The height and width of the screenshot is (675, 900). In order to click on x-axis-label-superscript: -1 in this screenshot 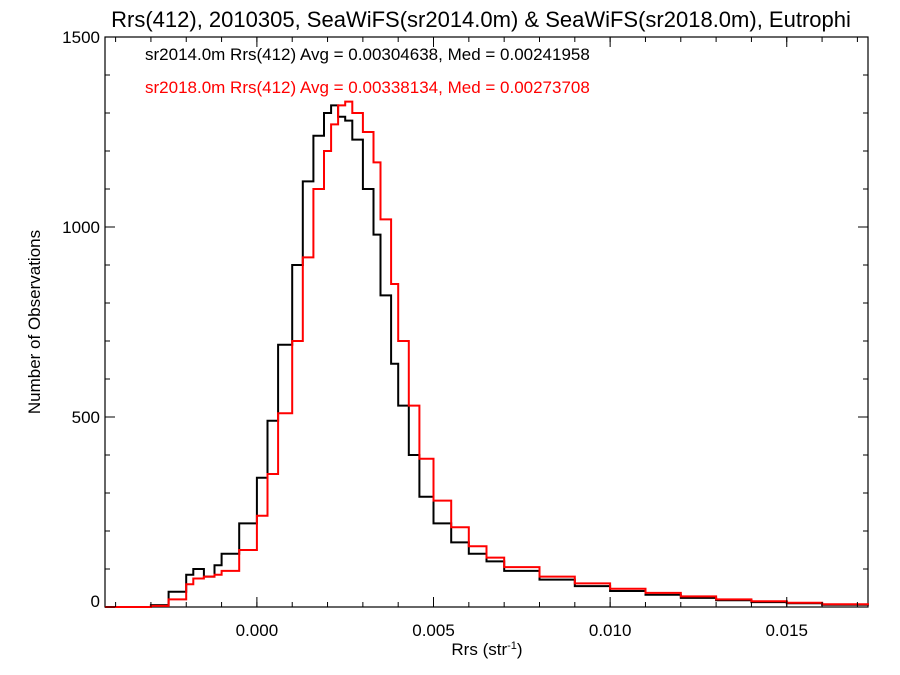, I will do `click(512, 646)`.